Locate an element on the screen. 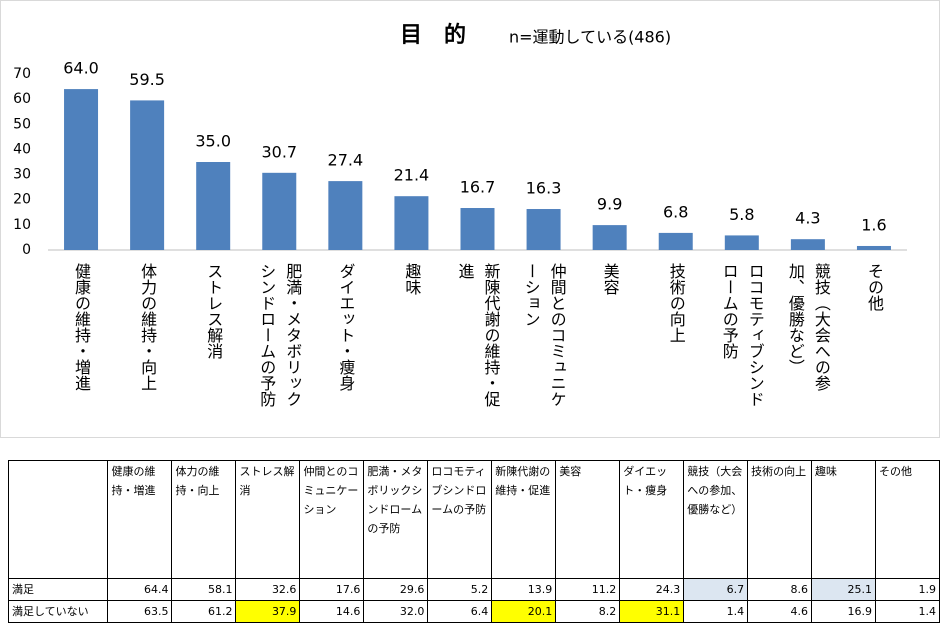 Image resolution: width=940 pixels, height=628 pixels. value-label: 5.8 is located at coordinates (741, 214).